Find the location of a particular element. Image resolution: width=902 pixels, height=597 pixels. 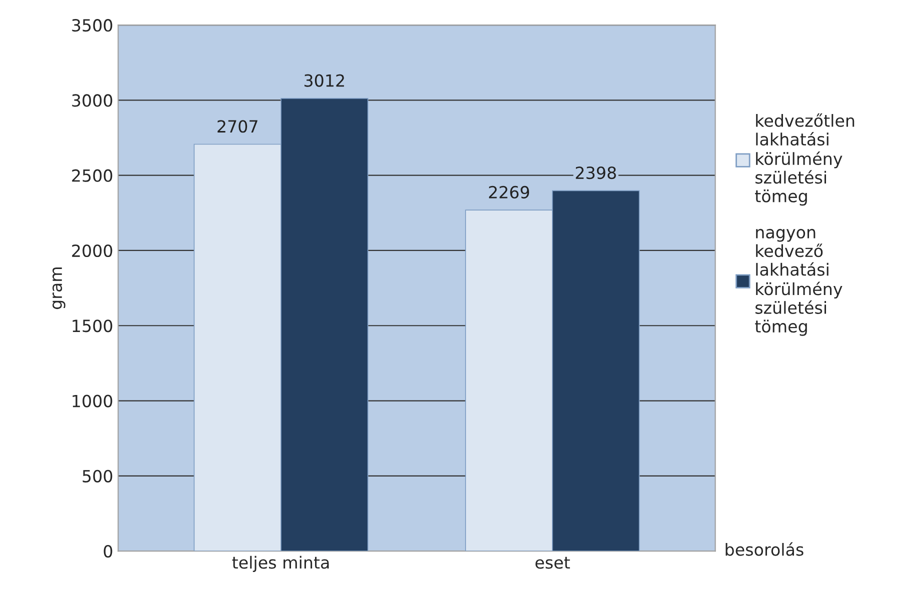

x-axis-title: besorolás is located at coordinates (765, 549).